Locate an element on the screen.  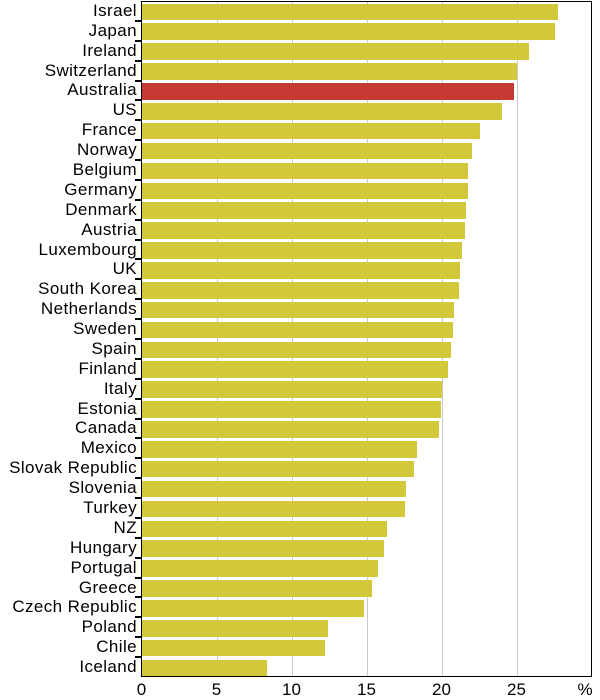
country-label-australia: Australia is located at coordinates (102, 90).